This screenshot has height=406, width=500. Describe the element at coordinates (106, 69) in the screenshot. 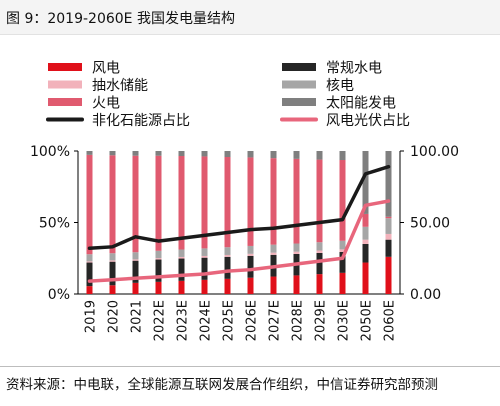

I see `legend-label-series-1: 风电` at that location.